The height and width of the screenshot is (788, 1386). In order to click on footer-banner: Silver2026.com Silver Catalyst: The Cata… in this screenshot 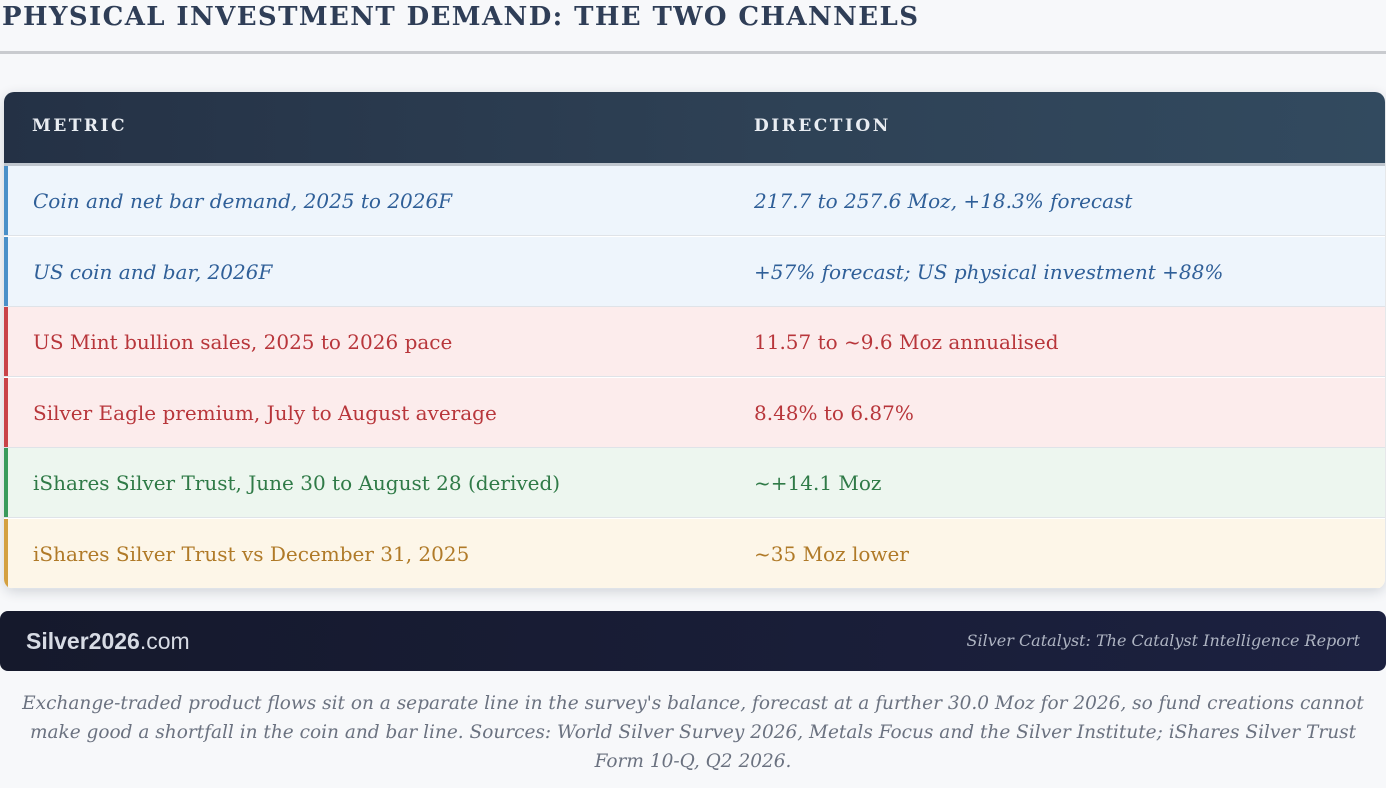, I will do `click(693, 641)`.